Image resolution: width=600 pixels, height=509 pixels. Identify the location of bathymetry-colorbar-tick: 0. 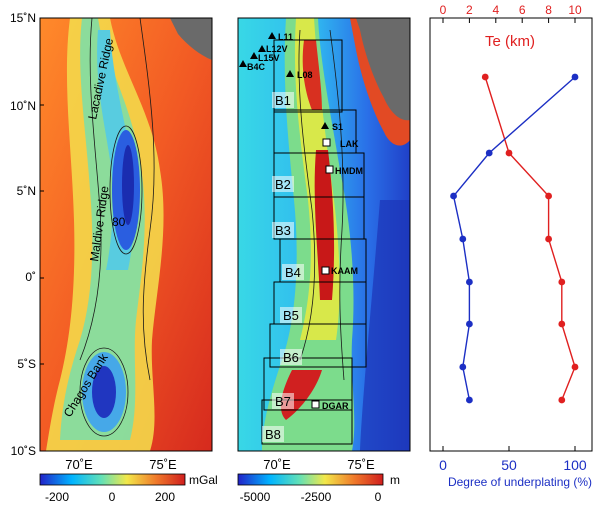
(378, 497).